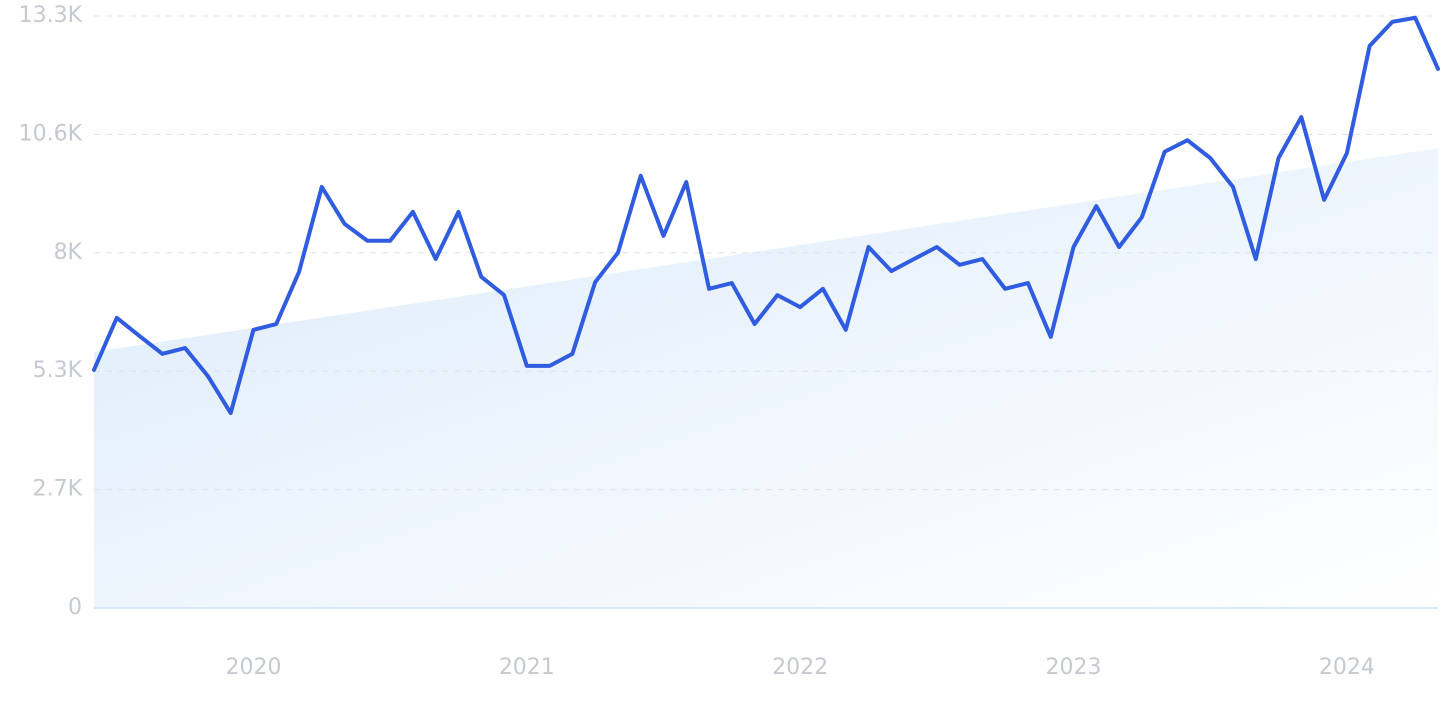 This screenshot has height=704, width=1443. What do you see at coordinates (1074, 667) in the screenshot?
I see `x-tick-label: 2023` at bounding box center [1074, 667].